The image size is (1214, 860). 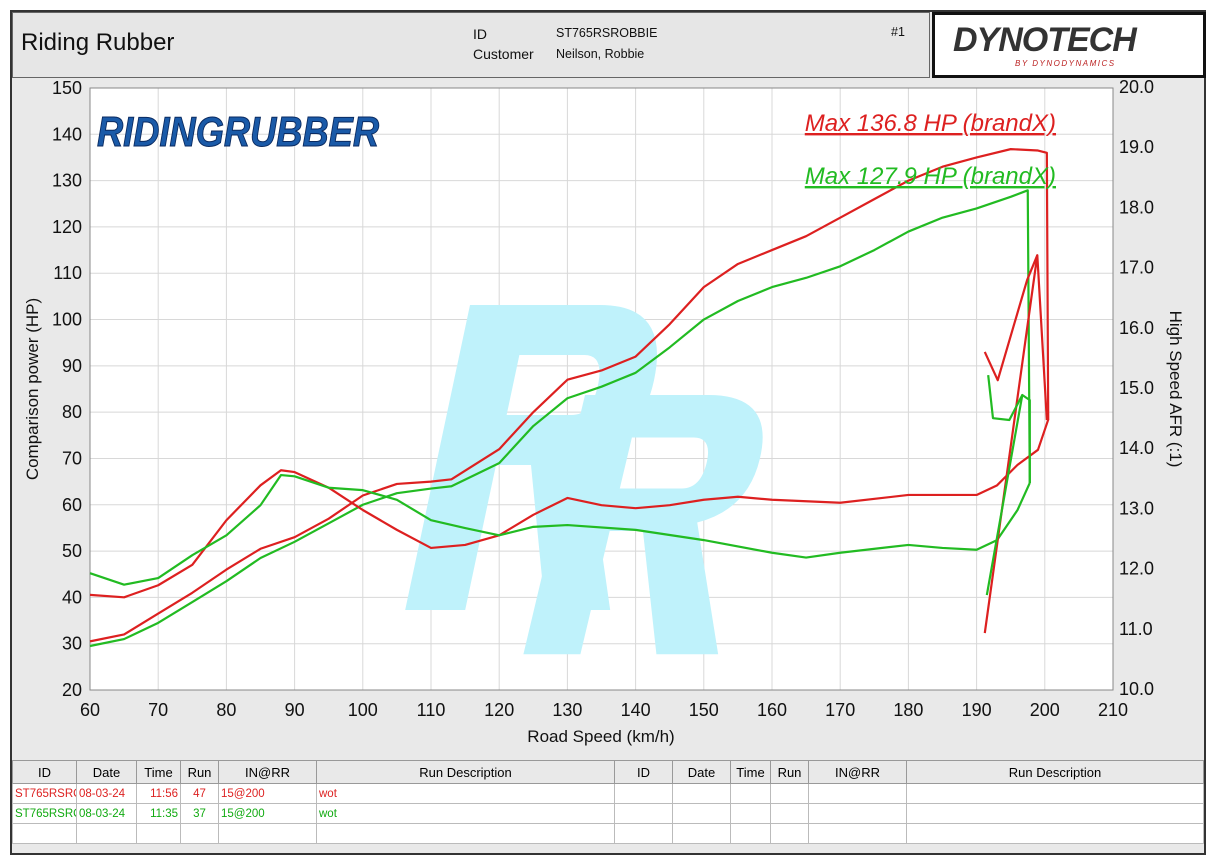 I want to click on y2-tick-label: 10.0, so click(x=1136, y=689).